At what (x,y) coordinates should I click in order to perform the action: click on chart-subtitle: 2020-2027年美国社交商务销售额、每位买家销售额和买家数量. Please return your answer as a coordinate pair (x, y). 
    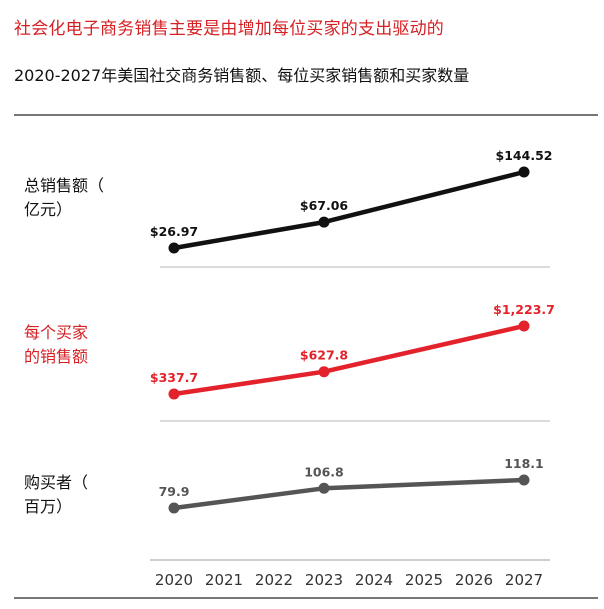
    Looking at the image, I should click on (242, 75).